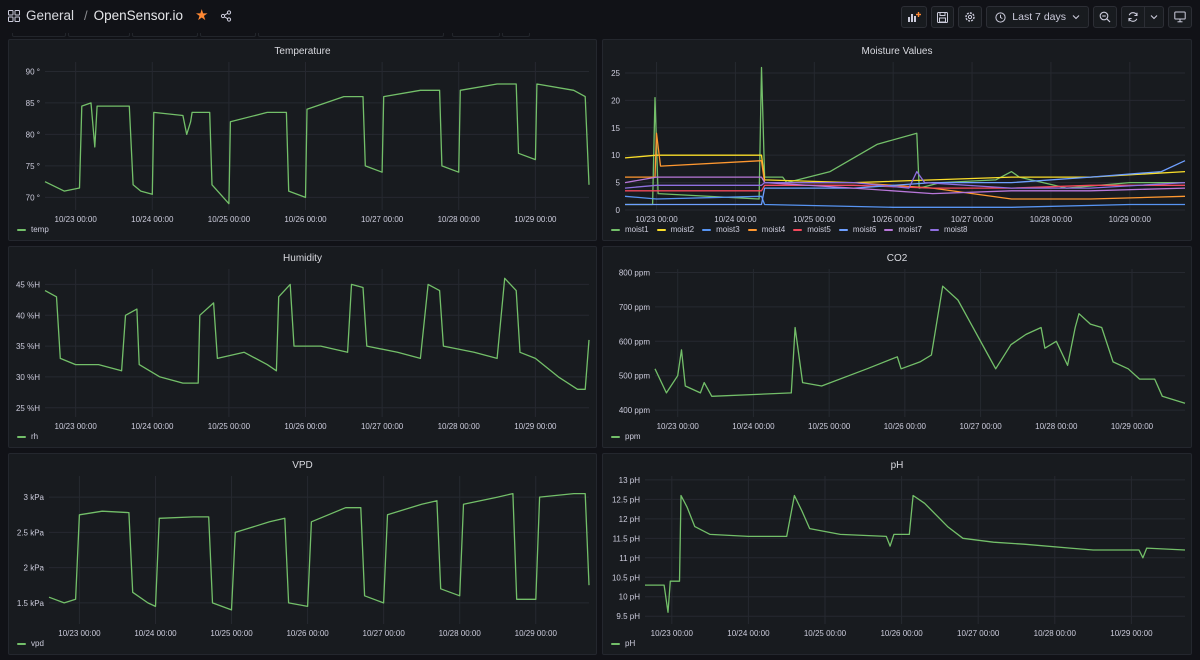 The image size is (1200, 660). I want to click on series-line-moist7, so click(905, 185).